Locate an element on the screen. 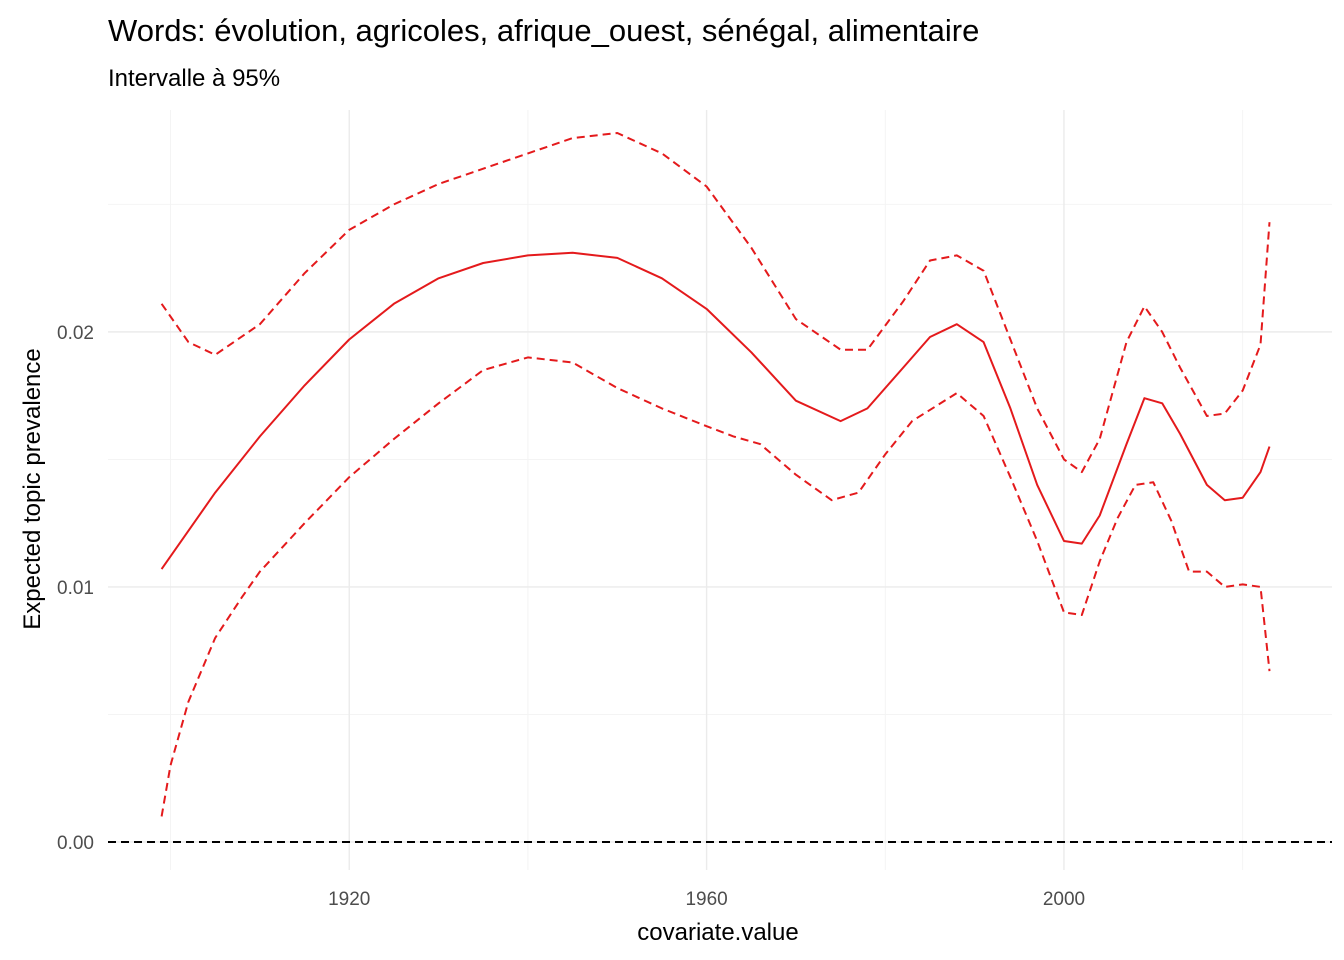 The width and height of the screenshot is (1344, 960). y-tick-label: 0.01 is located at coordinates (75, 588).